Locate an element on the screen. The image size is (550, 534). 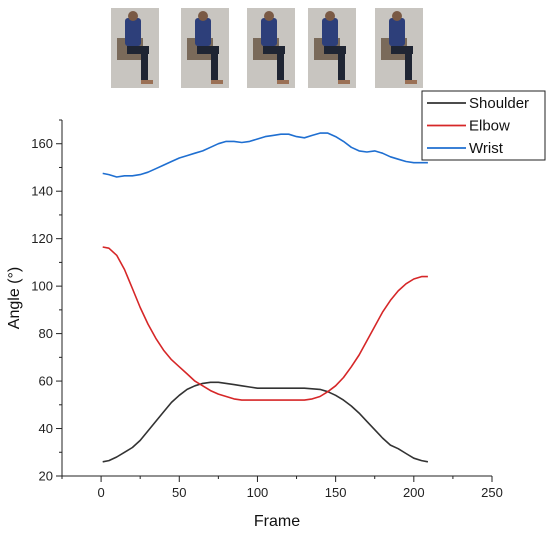
legend-label-wrist: Wrist is located at coordinates (486, 148).